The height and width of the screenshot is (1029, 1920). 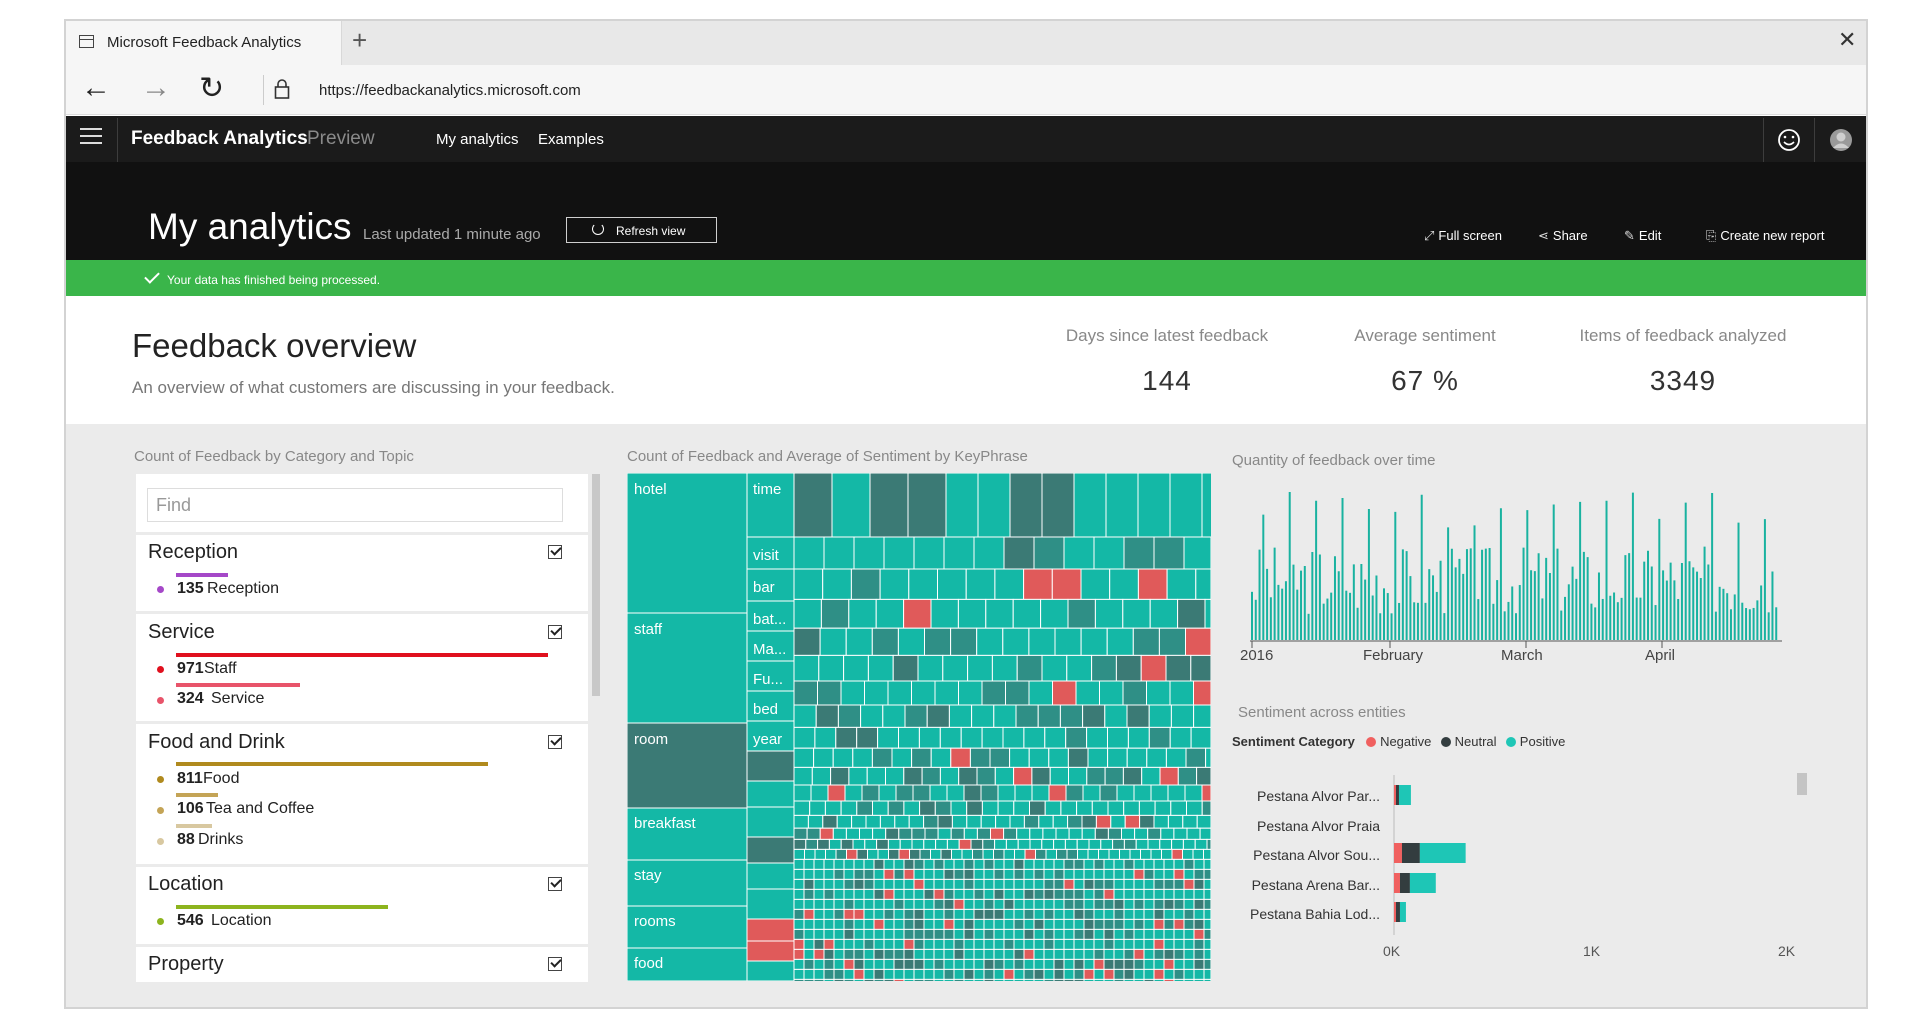 I want to click on browser-tab: Microsoft Feedback Analytics, so click(x=204, y=43).